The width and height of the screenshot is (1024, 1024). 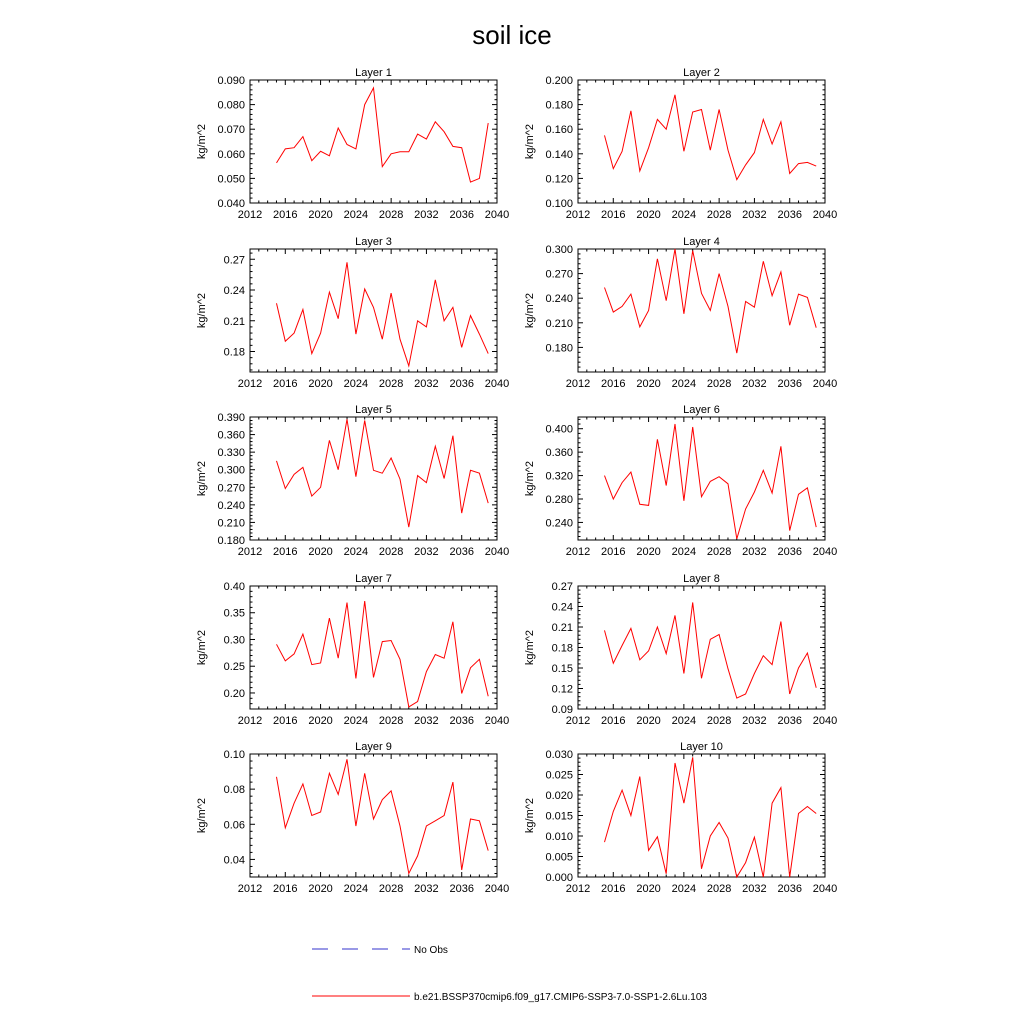 I want to click on y-tick-label: 0.270, so click(x=559, y=275).